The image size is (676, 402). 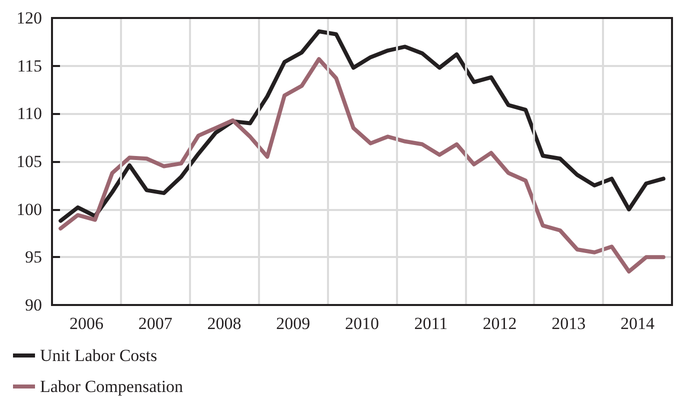 What do you see at coordinates (431, 323) in the screenshot?
I see `x-tick-label: 2011` at bounding box center [431, 323].